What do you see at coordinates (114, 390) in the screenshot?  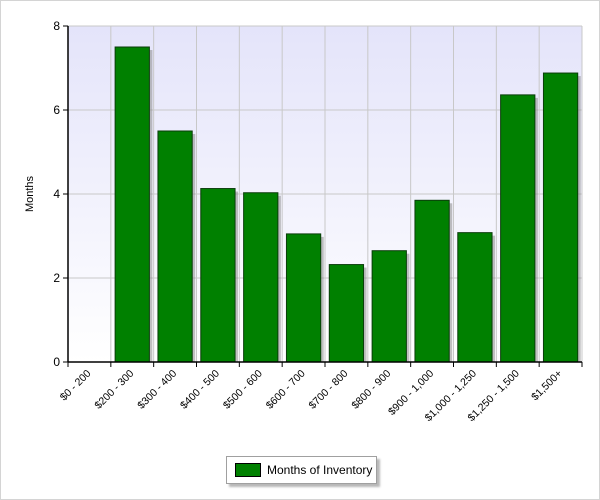 I see `x-tick-label: $200 - 300` at bounding box center [114, 390].